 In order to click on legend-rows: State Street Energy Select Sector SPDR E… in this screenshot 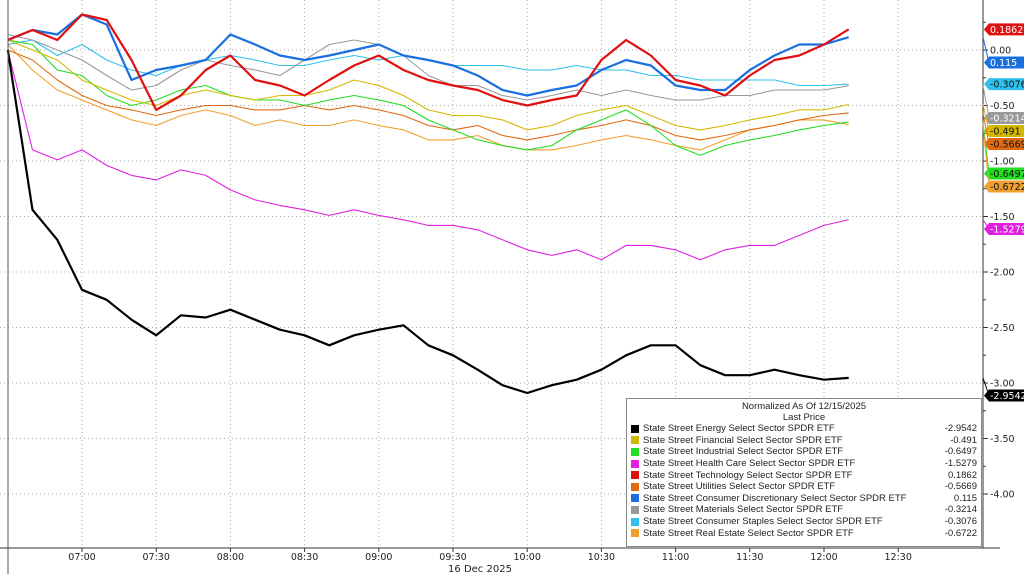, I will do `click(804, 481)`.